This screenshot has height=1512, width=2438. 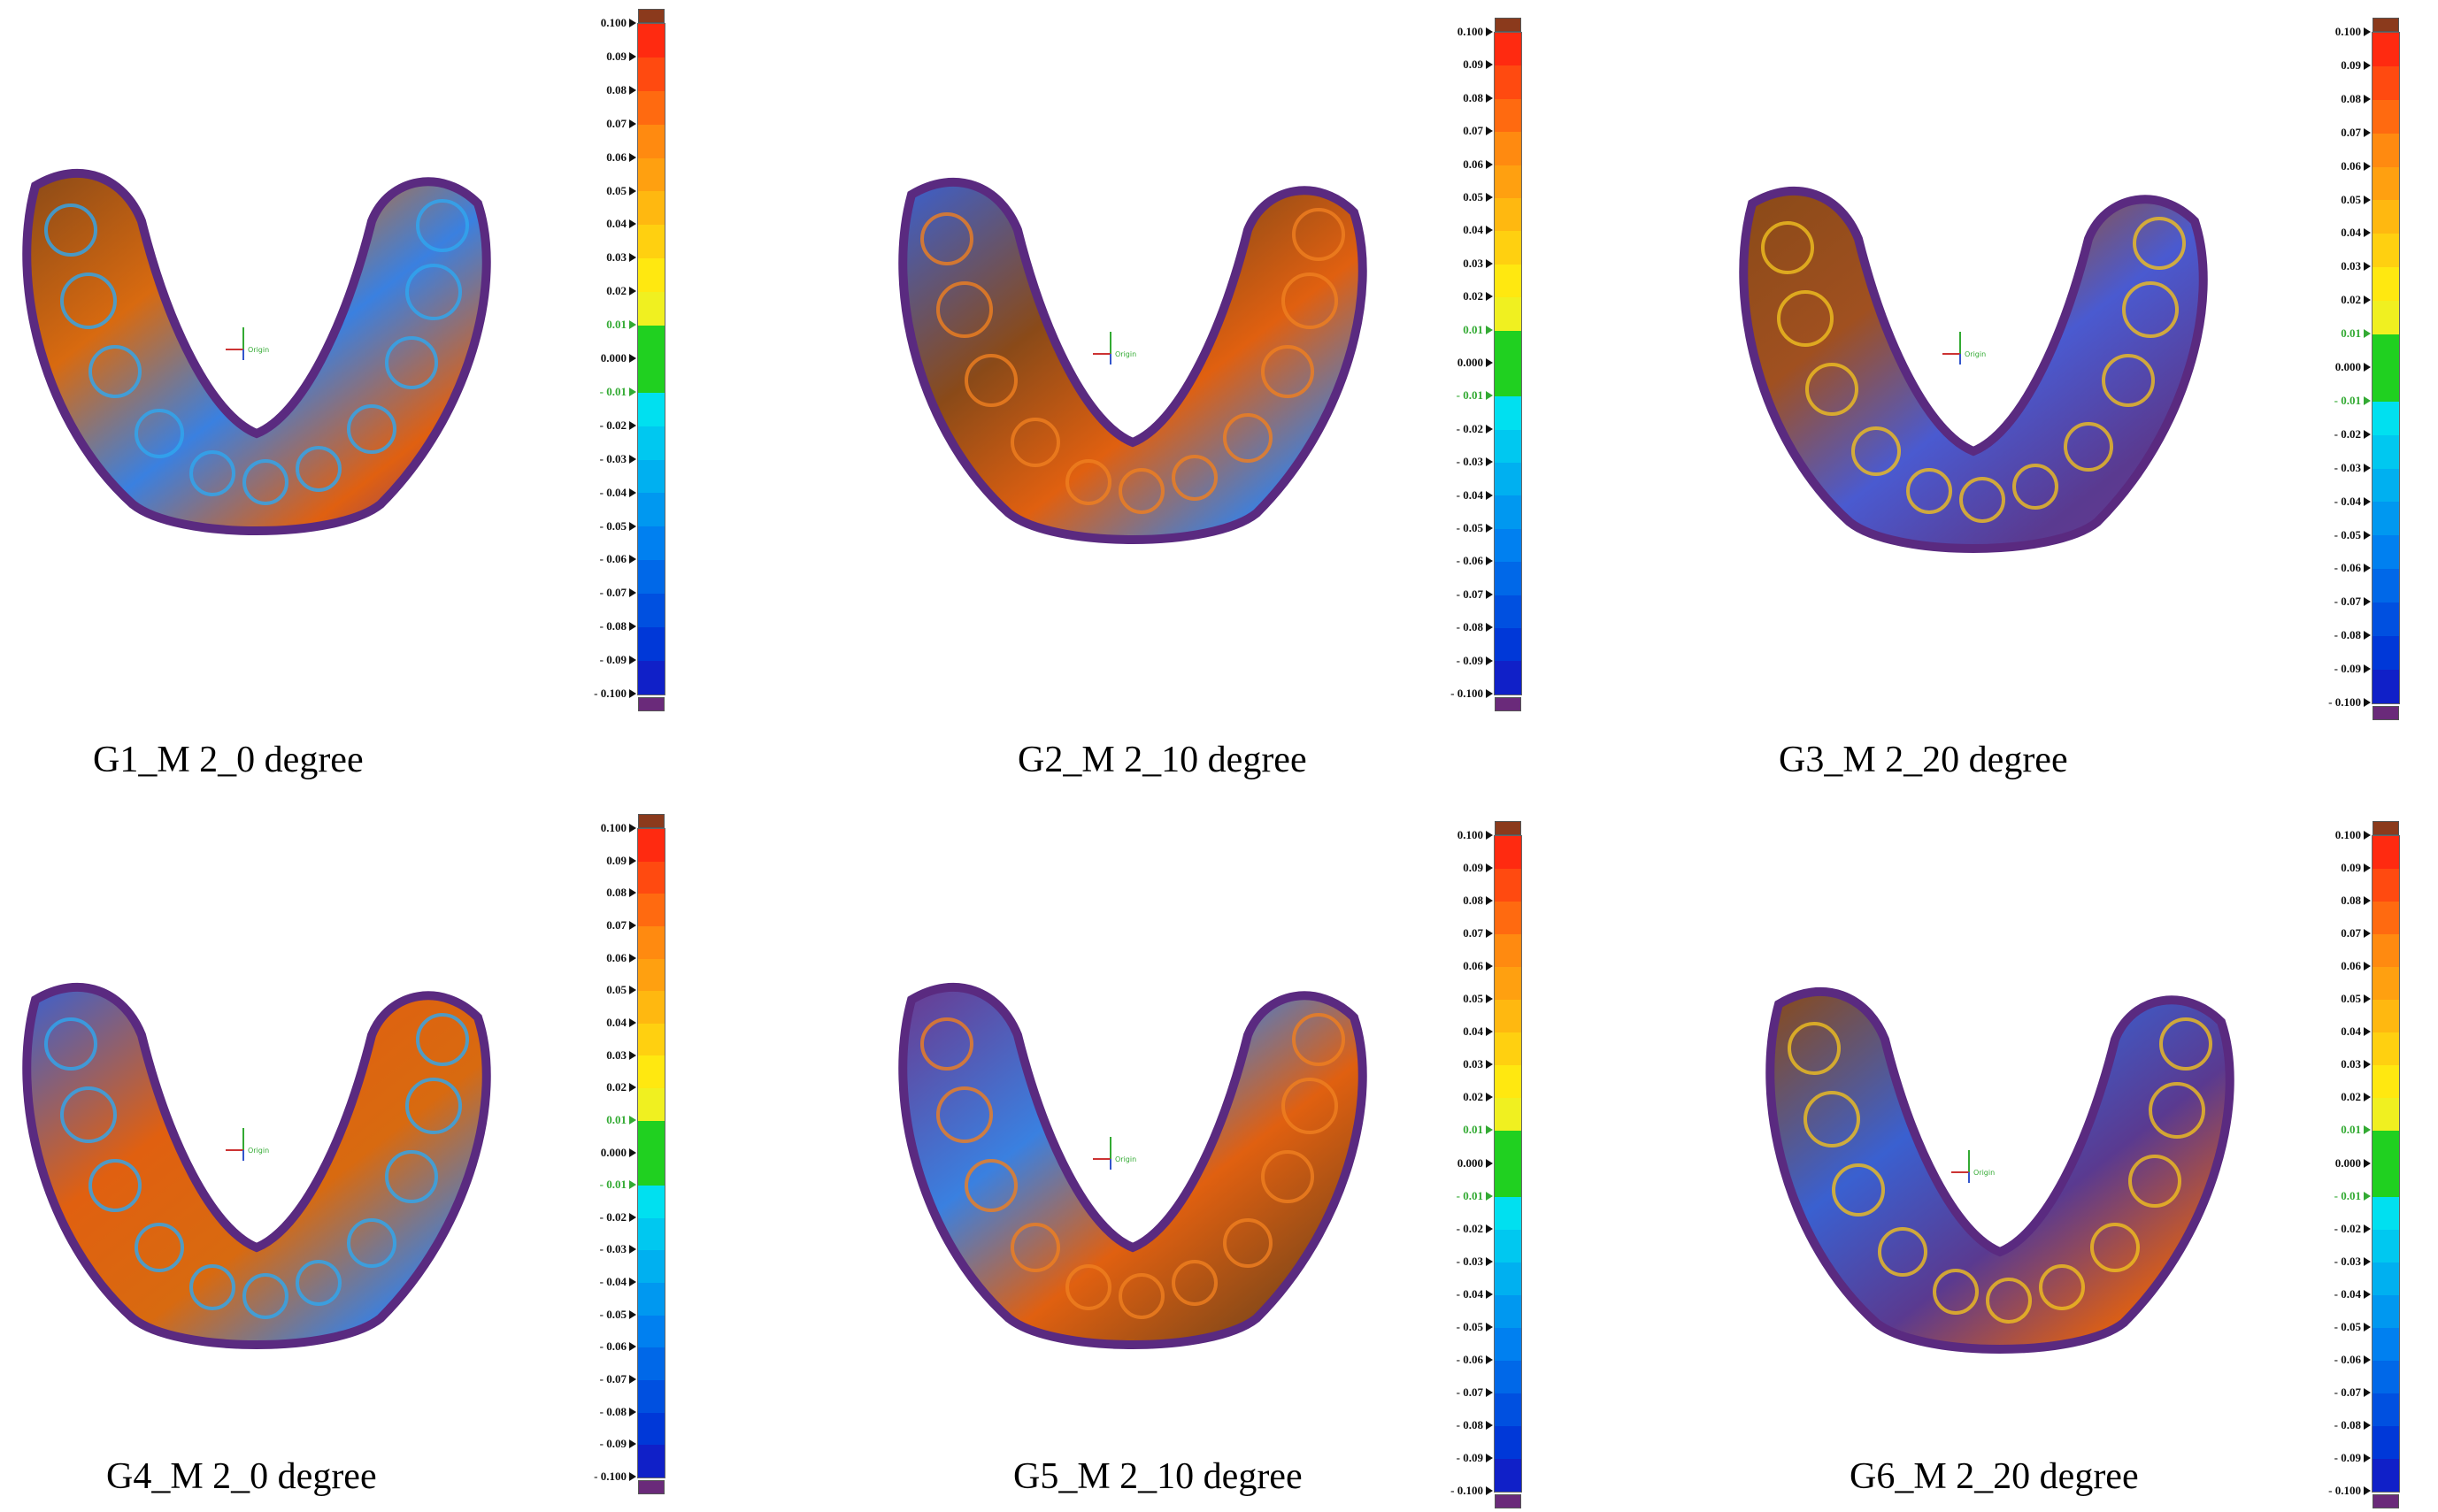 What do you see at coordinates (2347, 835) in the screenshot?
I see `scale-tick-label: 0.100` at bounding box center [2347, 835].